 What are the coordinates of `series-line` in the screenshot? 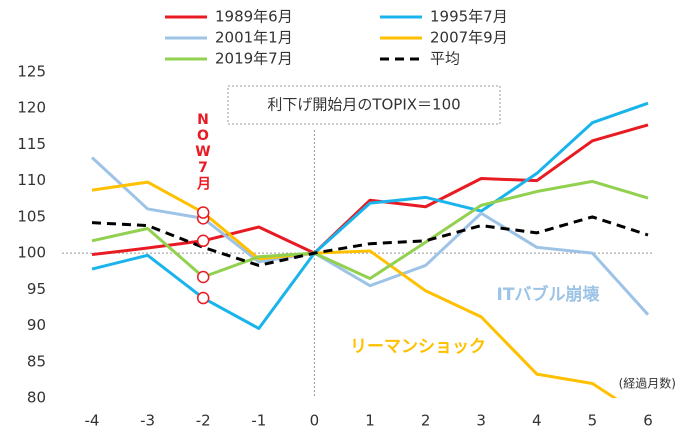 It's located at (370, 241).